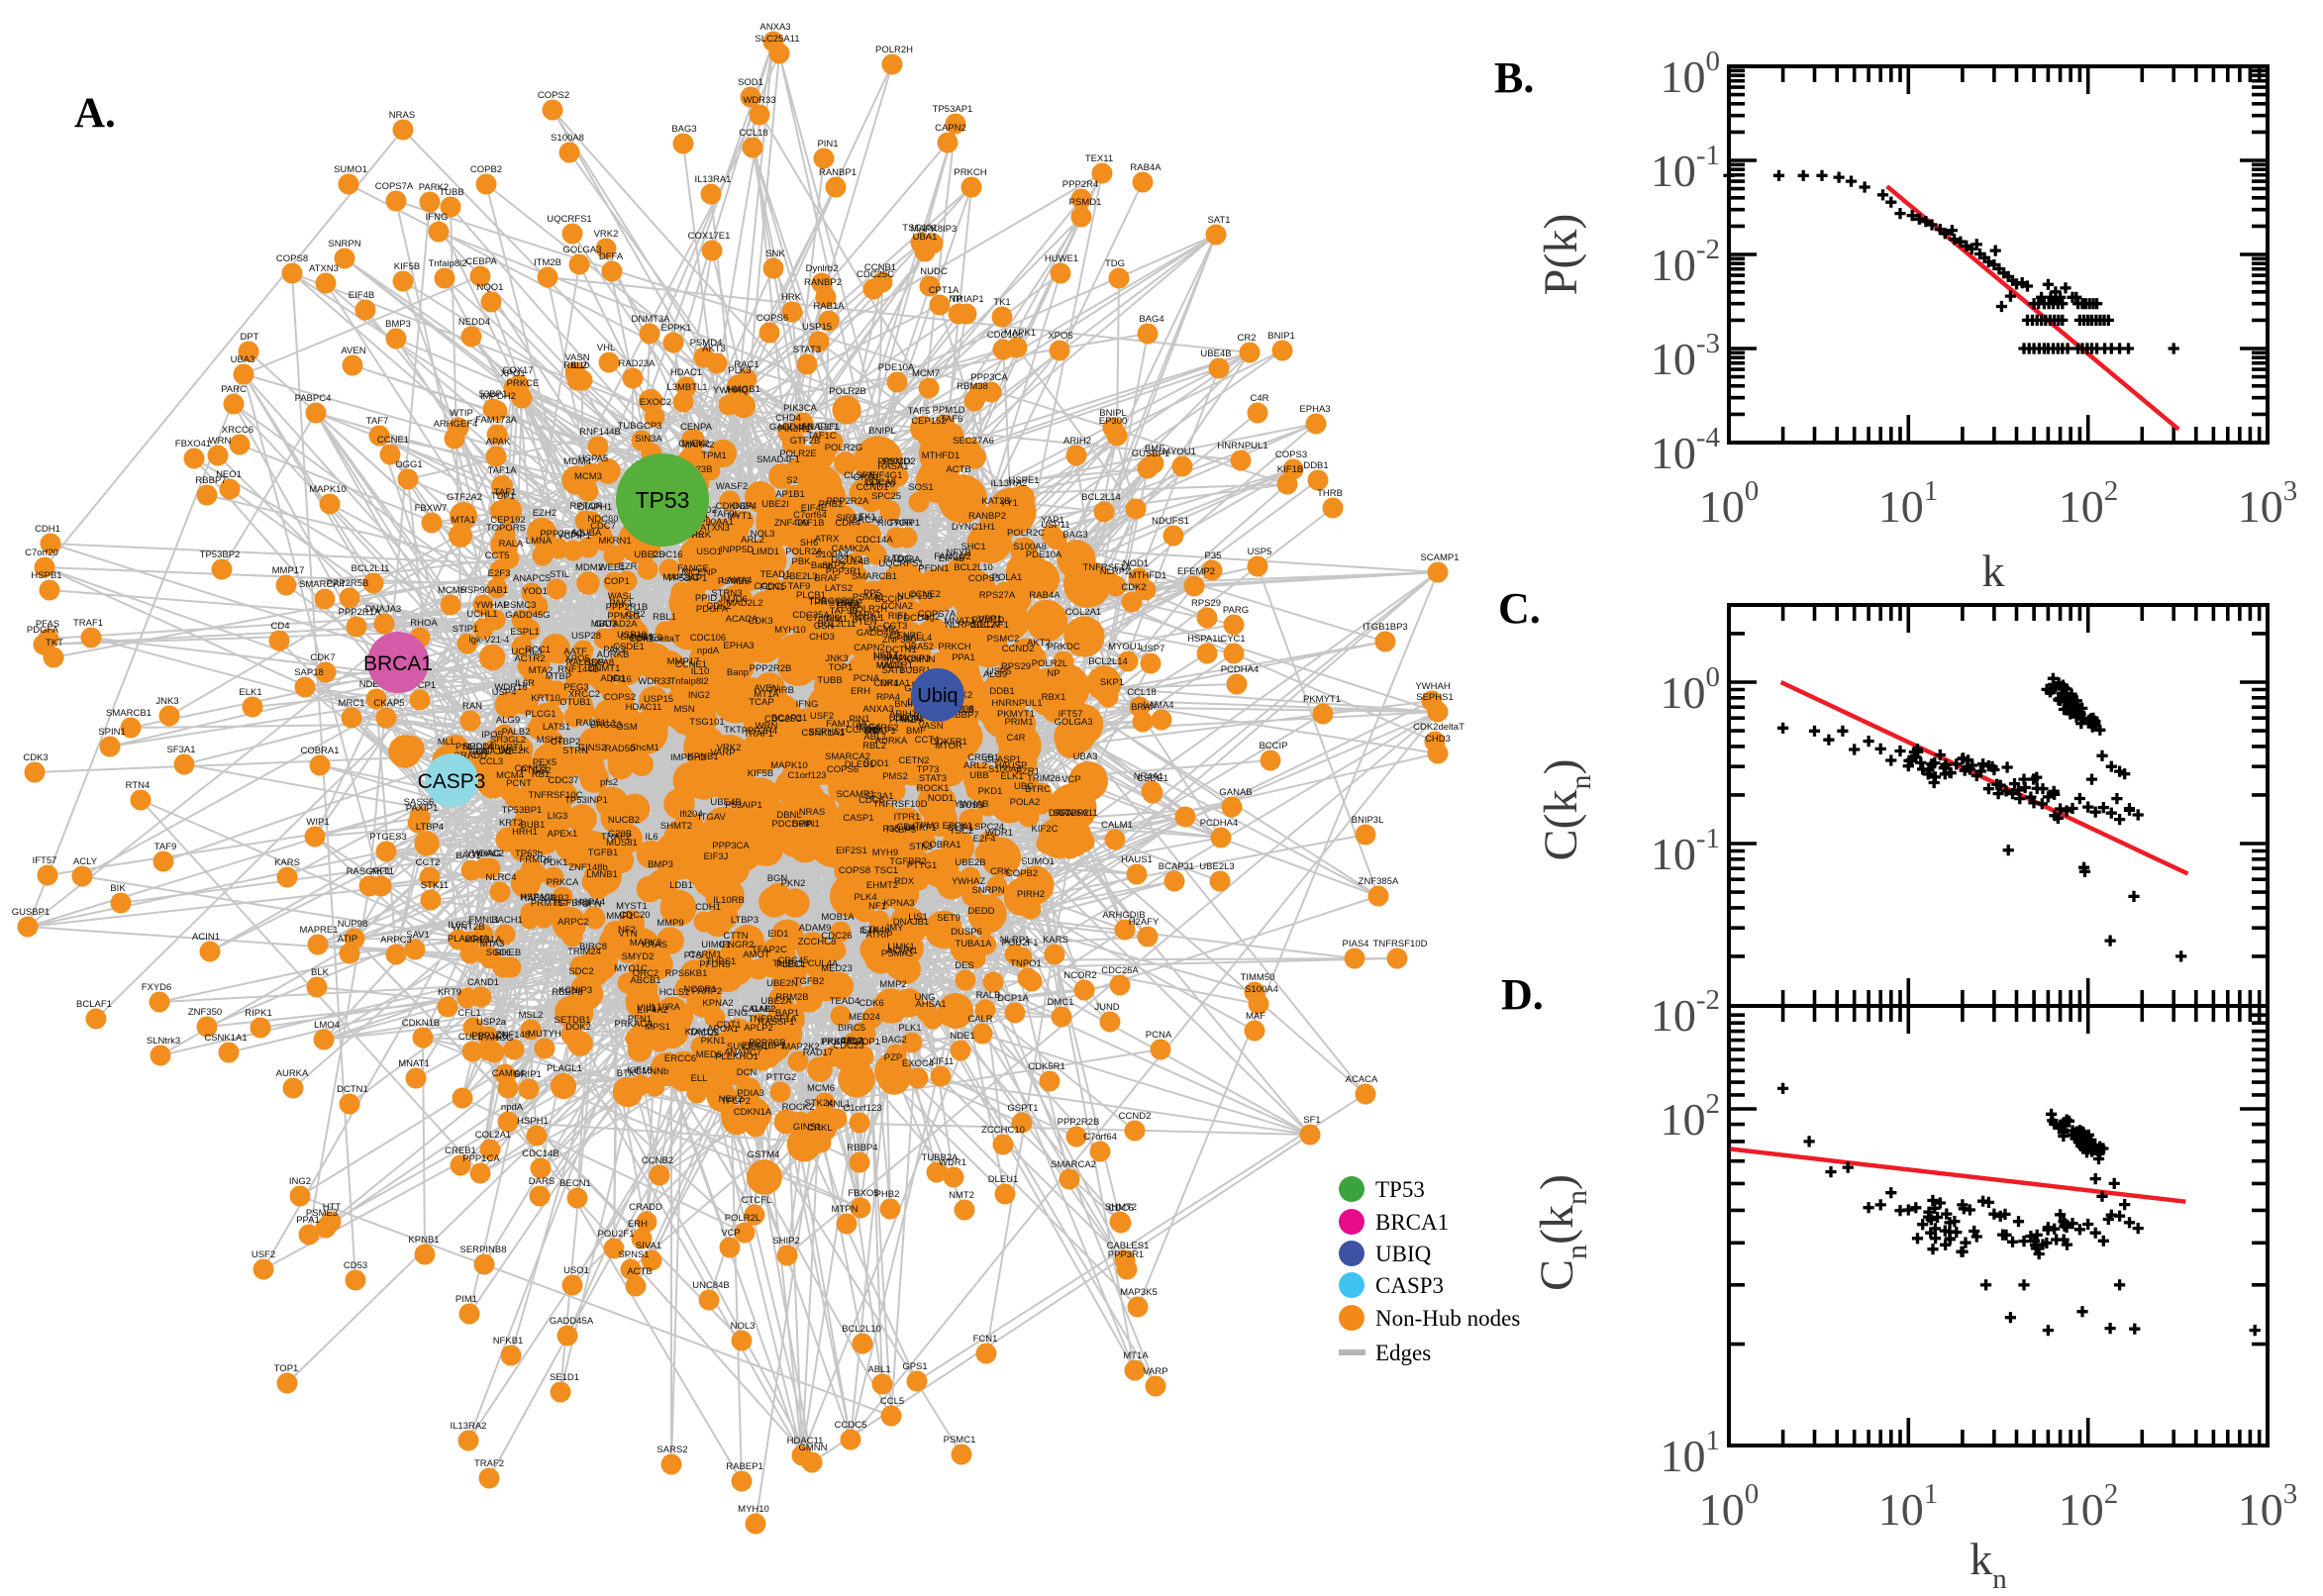 The height and width of the screenshot is (1596, 2323). I want to click on svg-text: MAPK8IP3, so click(907, 658).